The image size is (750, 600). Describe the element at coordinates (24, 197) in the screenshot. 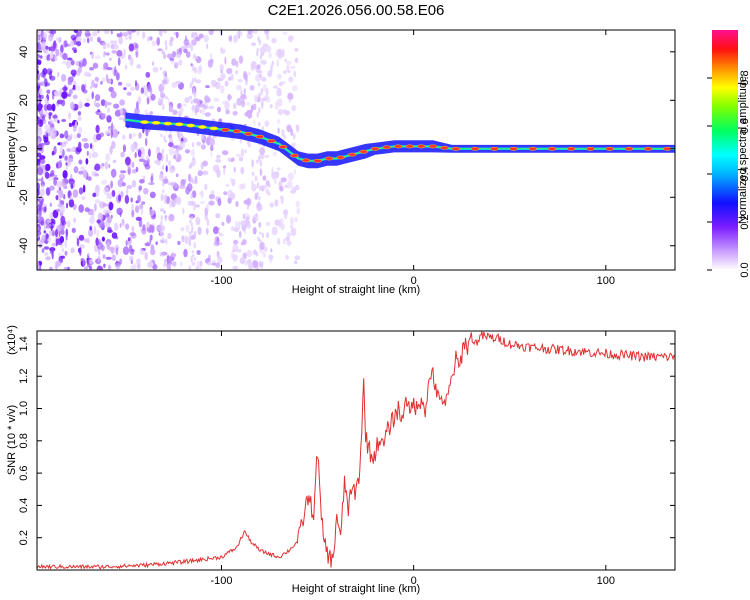

I see `spectrogram-y-tick-label: -20` at that location.